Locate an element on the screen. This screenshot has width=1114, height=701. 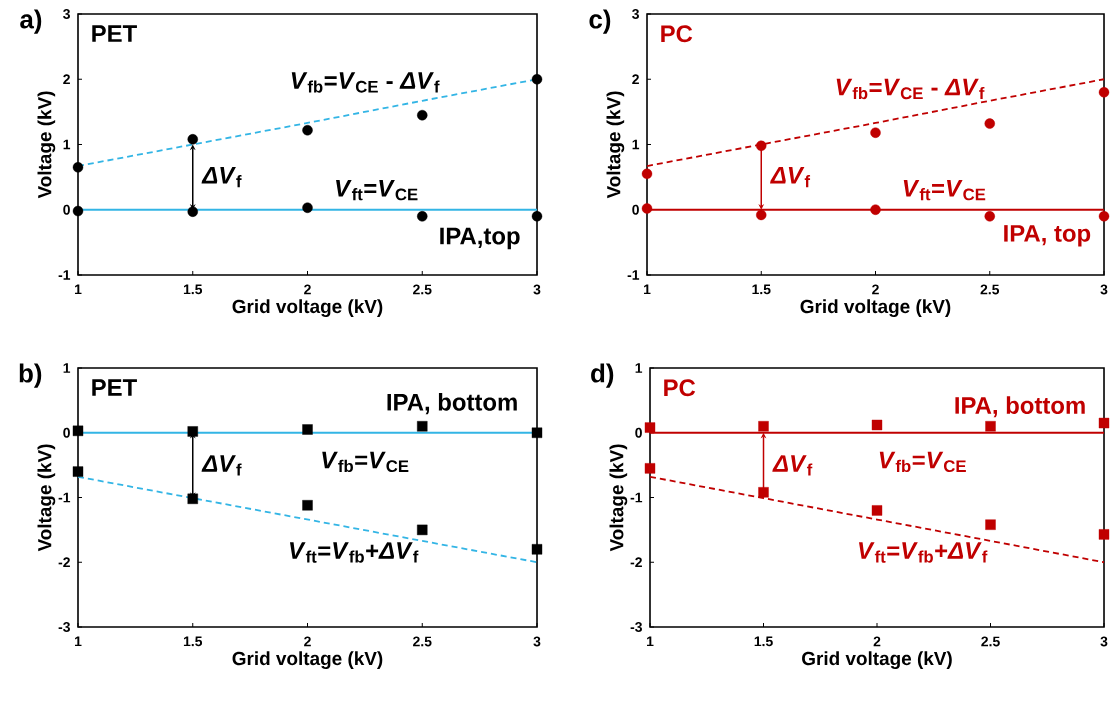
y-tick-label: -3 is located at coordinates (636, 627).